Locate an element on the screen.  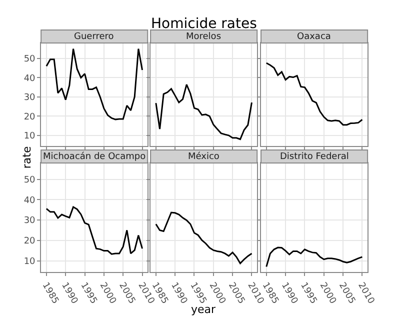
chart-title: Distrito Federal is located at coordinates (314, 157).